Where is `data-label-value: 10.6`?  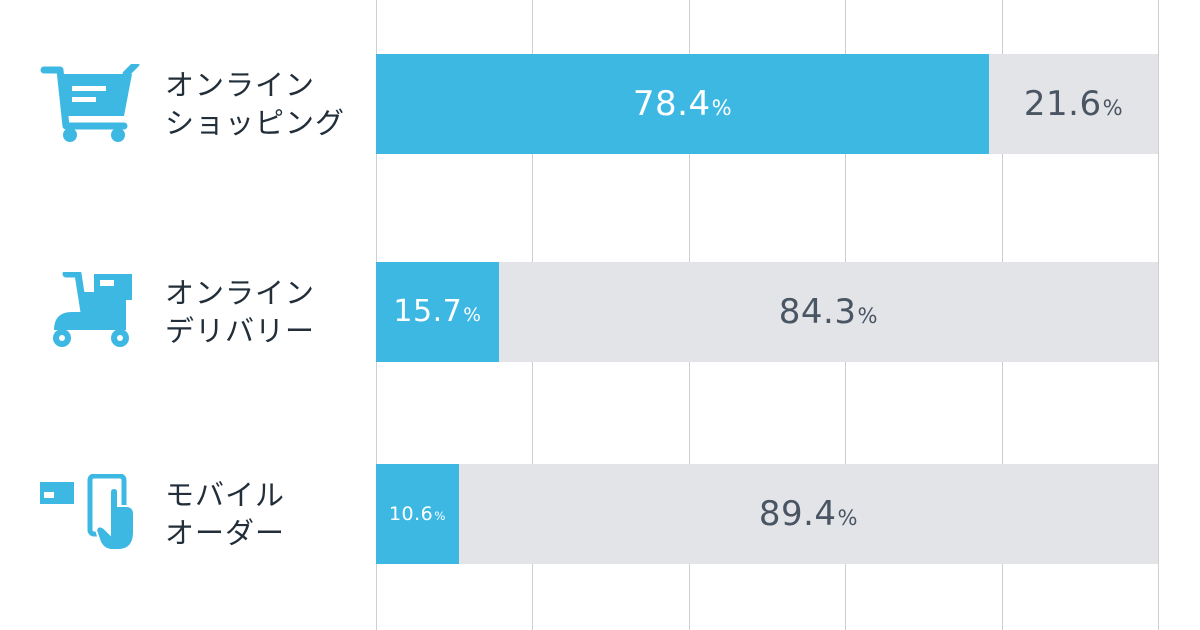
data-label-value: 10.6 is located at coordinates (411, 514).